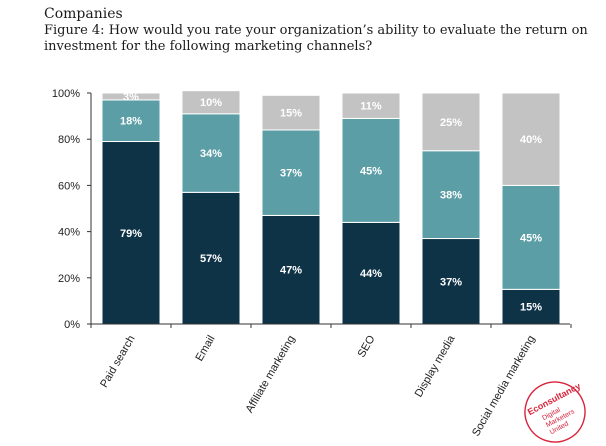 The height and width of the screenshot is (446, 606). What do you see at coordinates (205, 349) in the screenshot?
I see `x-tick-label-1: Email` at bounding box center [205, 349].